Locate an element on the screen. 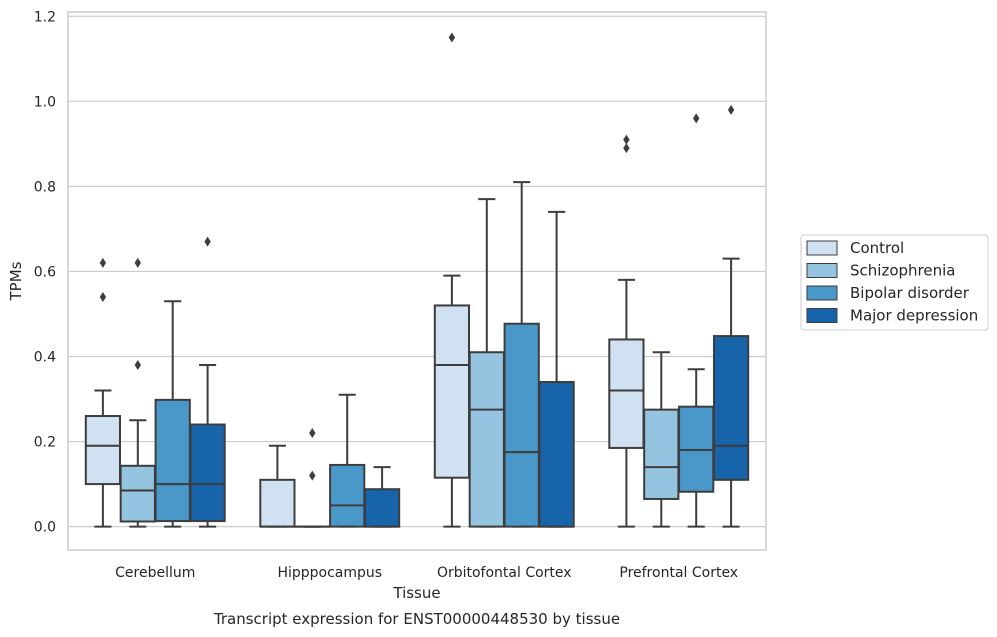 Image resolution: width=997 pixels, height=637 pixels. y-axis-ticks: 0.0 0.2 0.4 0.6 0.8 1.0 1.2 is located at coordinates (45, 272).